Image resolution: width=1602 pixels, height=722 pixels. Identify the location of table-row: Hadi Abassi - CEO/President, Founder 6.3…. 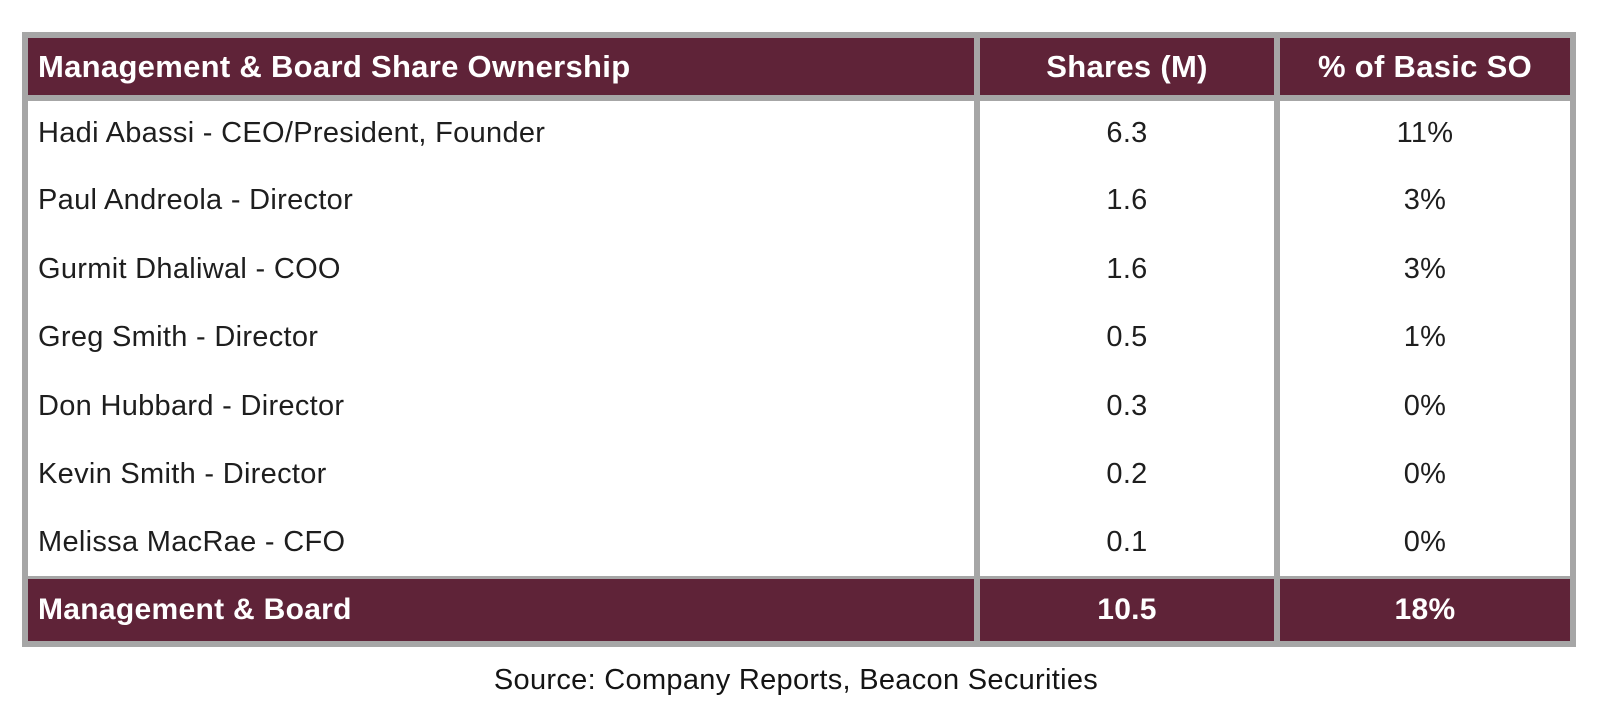
(799, 132).